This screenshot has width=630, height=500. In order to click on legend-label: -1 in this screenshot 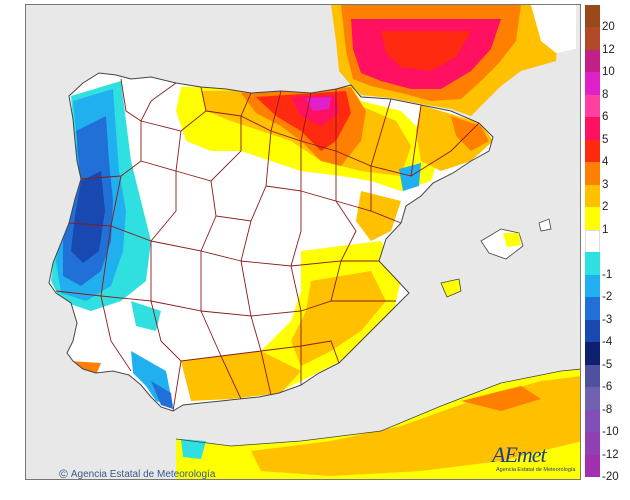, I will do `click(607, 274)`.